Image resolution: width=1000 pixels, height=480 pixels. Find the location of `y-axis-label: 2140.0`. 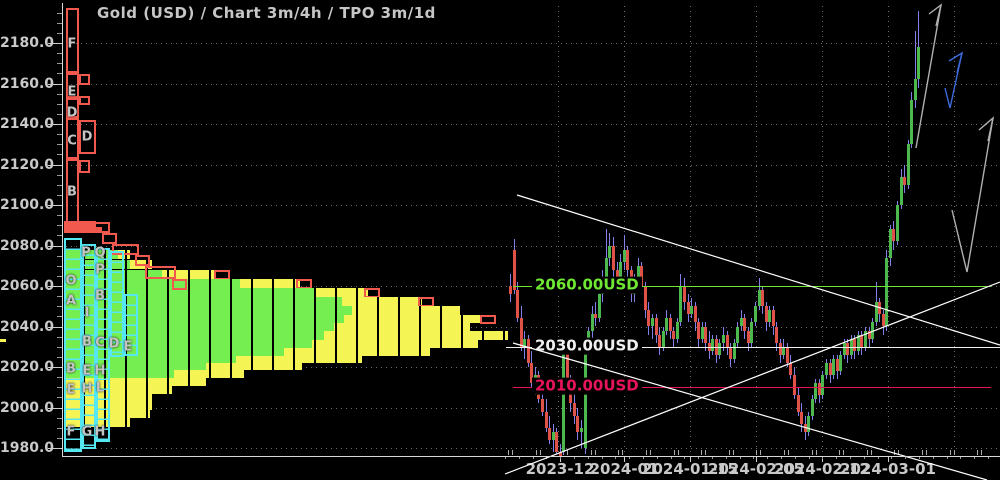

y-axis-label: 2140.0 is located at coordinates (27, 124).